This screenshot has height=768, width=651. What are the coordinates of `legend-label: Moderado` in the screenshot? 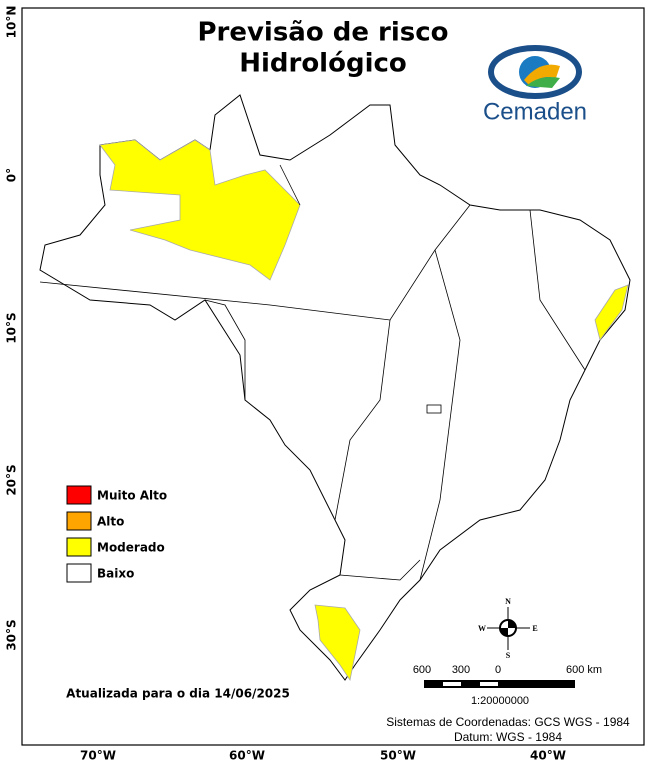 It's located at (131, 548).